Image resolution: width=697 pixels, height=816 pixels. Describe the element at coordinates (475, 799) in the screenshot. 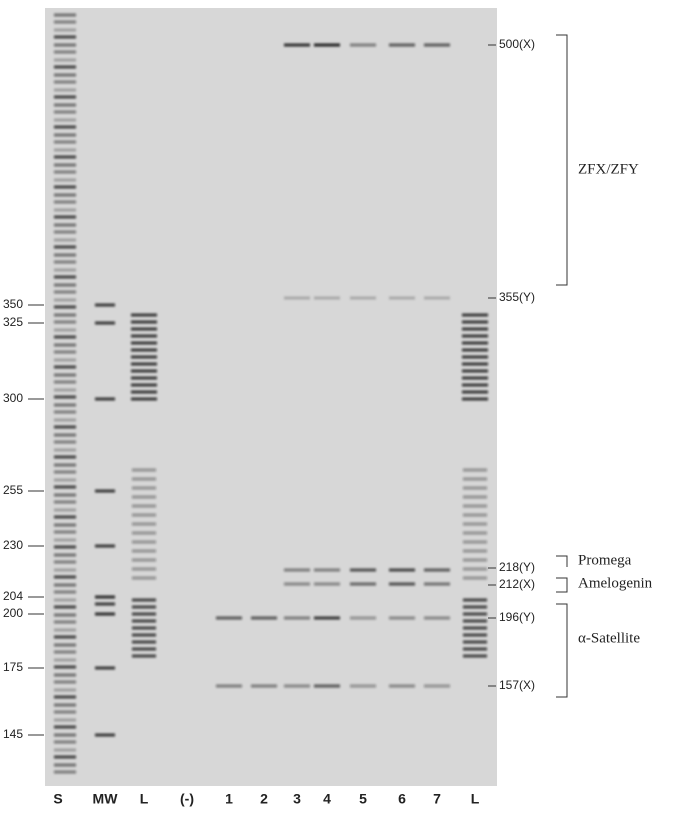

I see `lane-label: L` at that location.